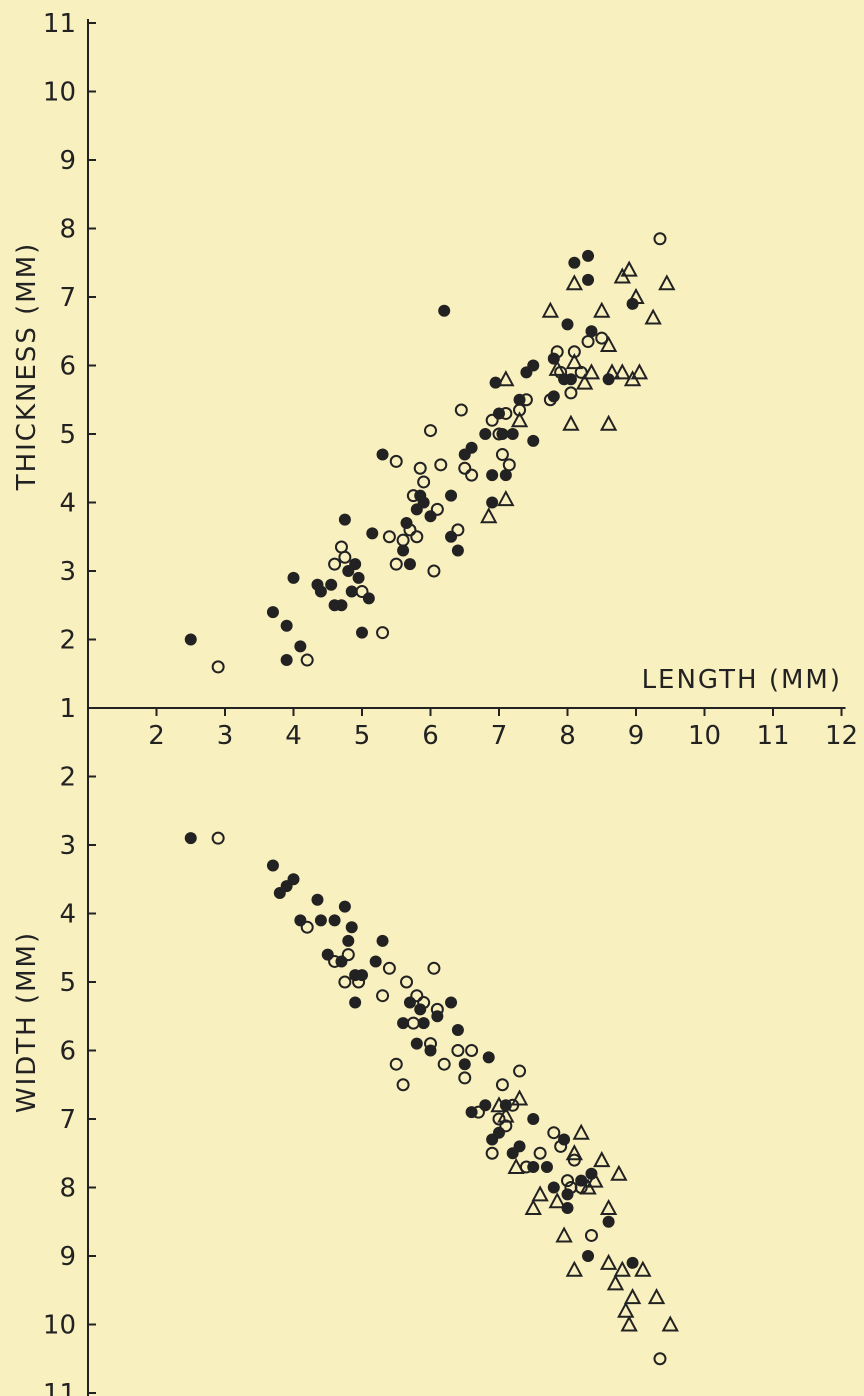  I want to click on y-tick-label: 2, so click(67, 641).